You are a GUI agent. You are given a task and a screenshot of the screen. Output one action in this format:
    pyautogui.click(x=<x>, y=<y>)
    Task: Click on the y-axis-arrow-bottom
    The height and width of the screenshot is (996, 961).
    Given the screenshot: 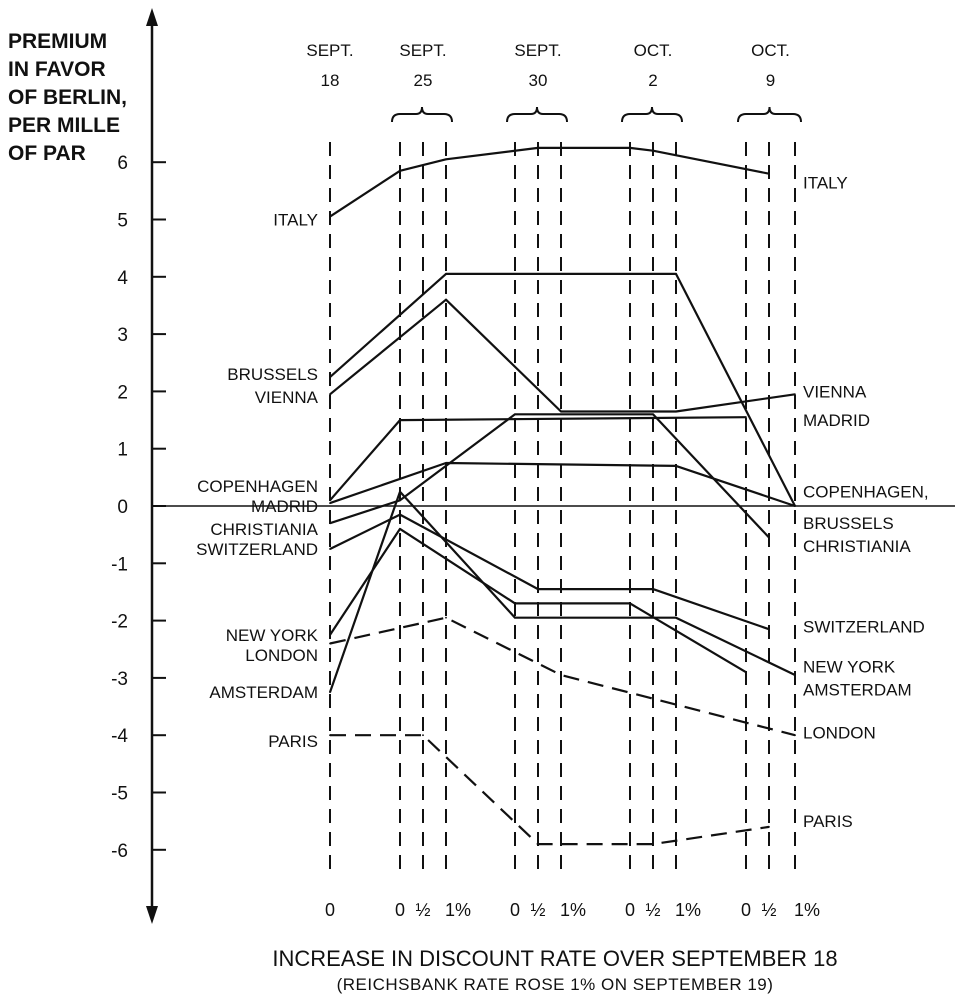 What is the action you would take?
    pyautogui.click(x=152, y=915)
    